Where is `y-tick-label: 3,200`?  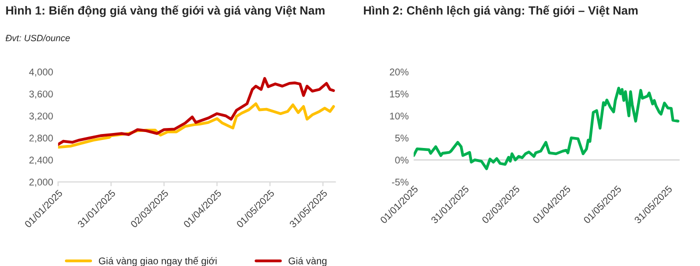 y-tick-label: 3,200 is located at coordinates (41, 116).